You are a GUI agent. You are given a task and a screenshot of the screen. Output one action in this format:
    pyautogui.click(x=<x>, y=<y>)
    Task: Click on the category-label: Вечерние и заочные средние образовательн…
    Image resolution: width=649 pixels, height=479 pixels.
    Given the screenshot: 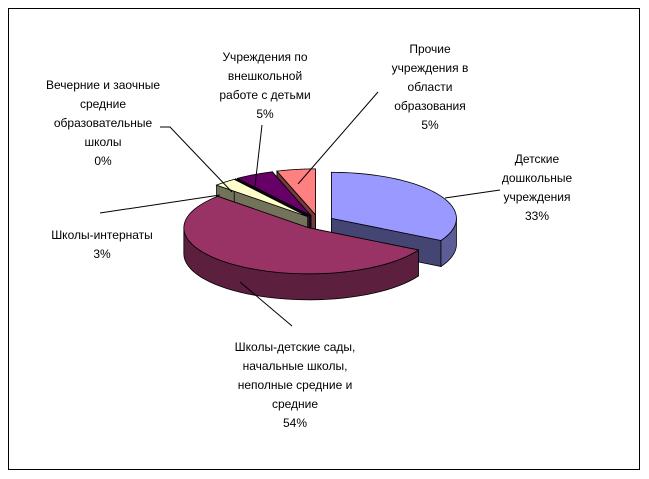 What is the action you would take?
    pyautogui.click(x=103, y=113)
    